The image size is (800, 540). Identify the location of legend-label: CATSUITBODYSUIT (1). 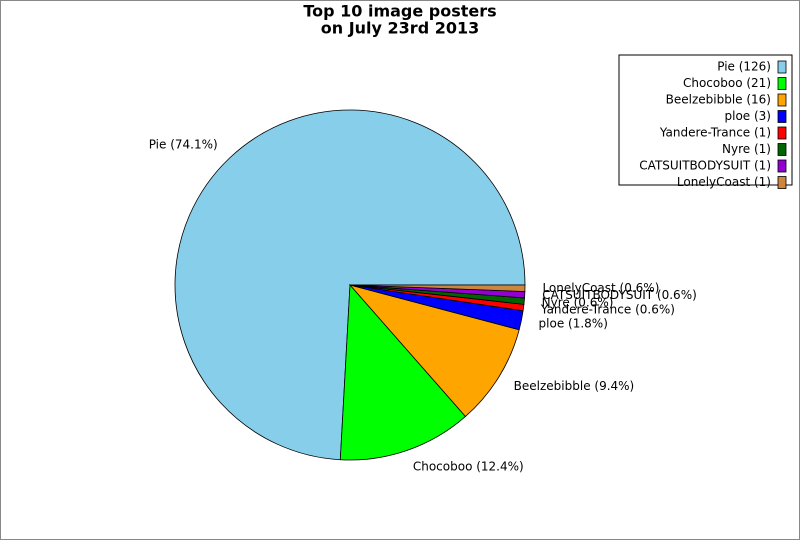
(705, 166).